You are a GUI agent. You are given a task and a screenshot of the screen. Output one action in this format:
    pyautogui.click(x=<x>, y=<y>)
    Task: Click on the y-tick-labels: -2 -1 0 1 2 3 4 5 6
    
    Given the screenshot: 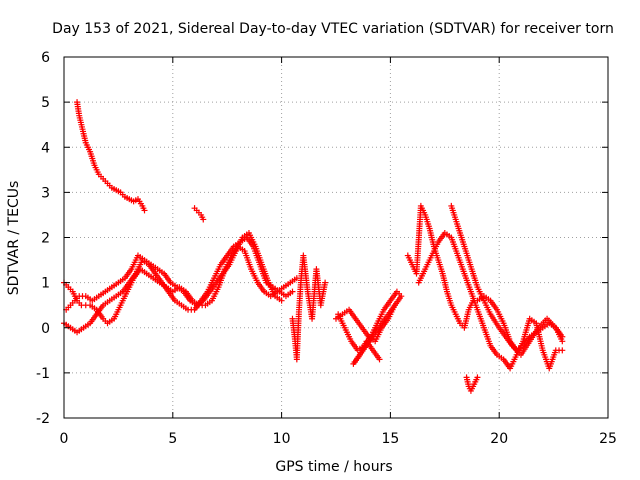 What is the action you would take?
    pyautogui.click(x=43, y=238)
    